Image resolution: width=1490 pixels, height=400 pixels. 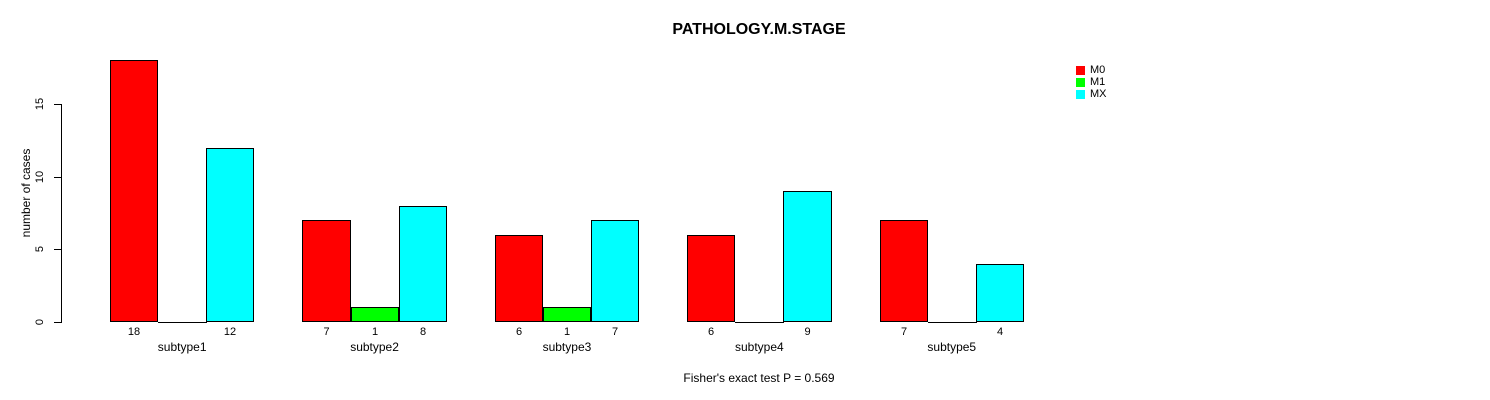 I want to click on y-tick-label: 10, so click(x=40, y=177).